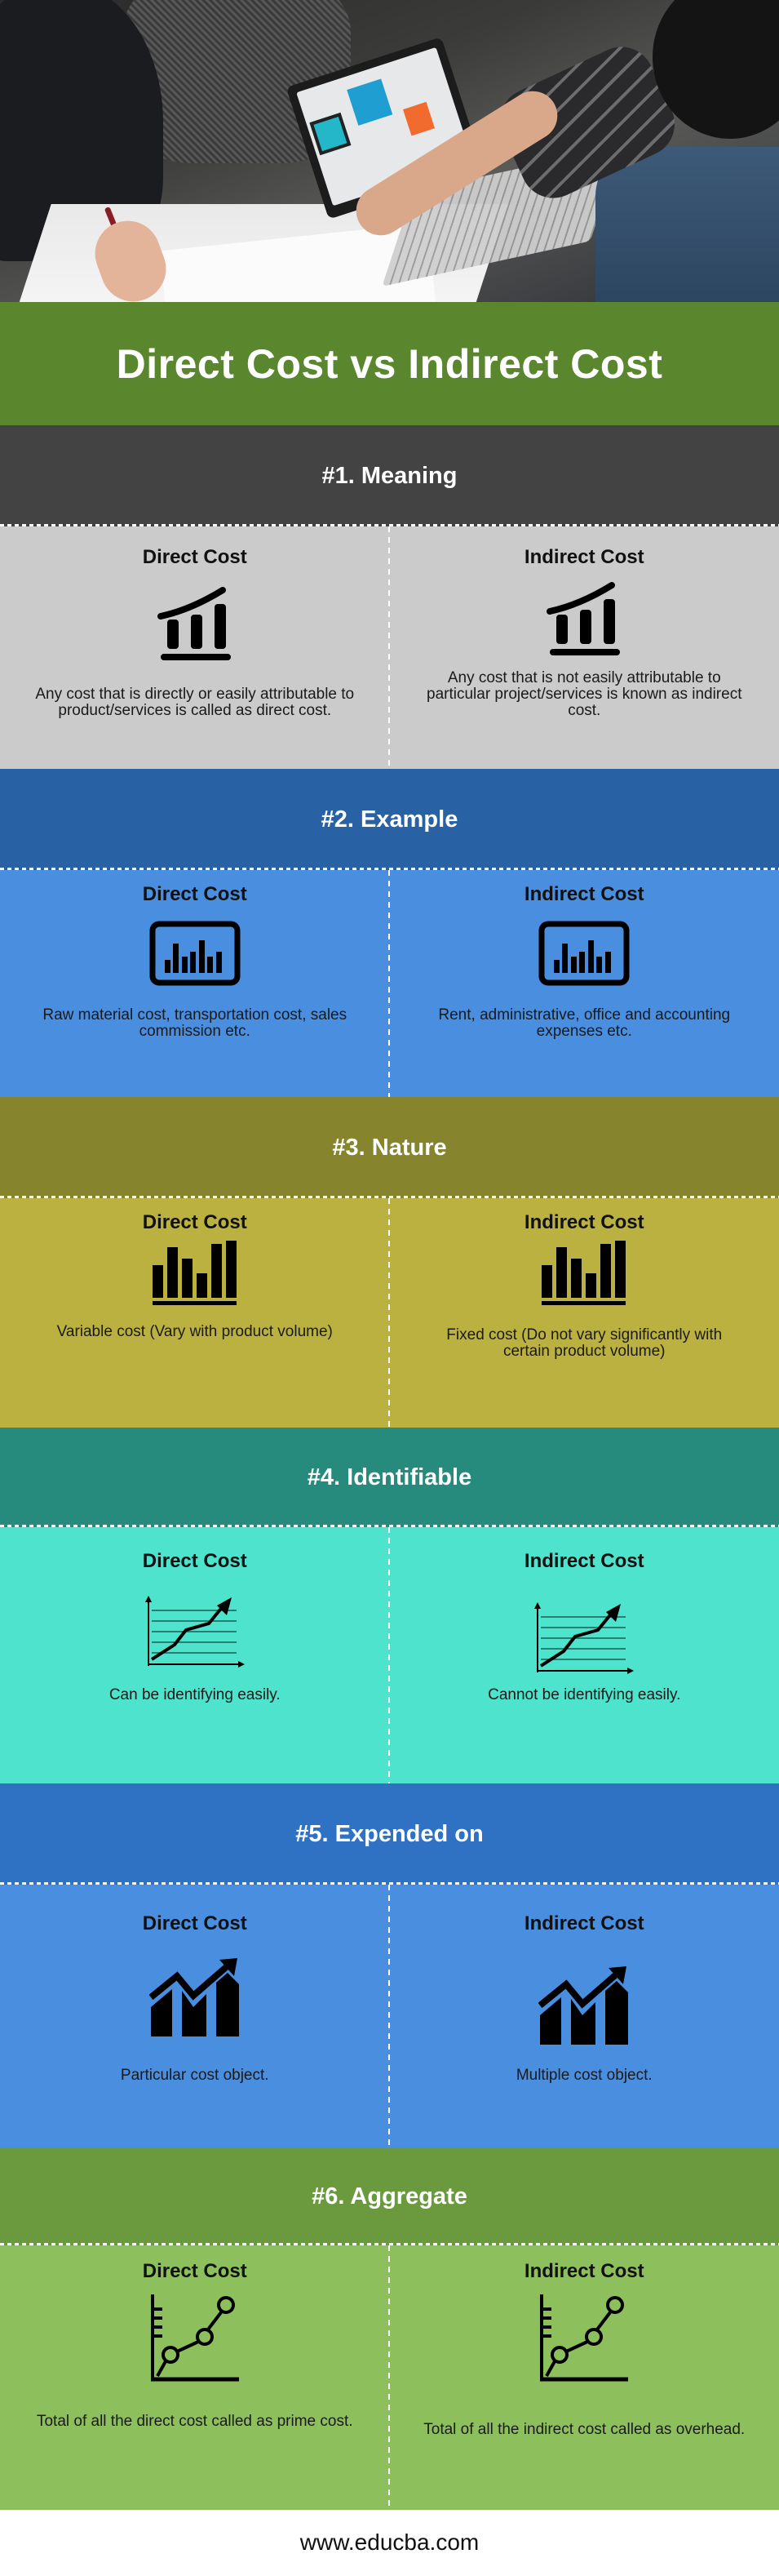 Image resolution: width=779 pixels, height=2576 pixels. What do you see at coordinates (389, 2196) in the screenshot?
I see `section-heading: #6. Aggregate` at bounding box center [389, 2196].